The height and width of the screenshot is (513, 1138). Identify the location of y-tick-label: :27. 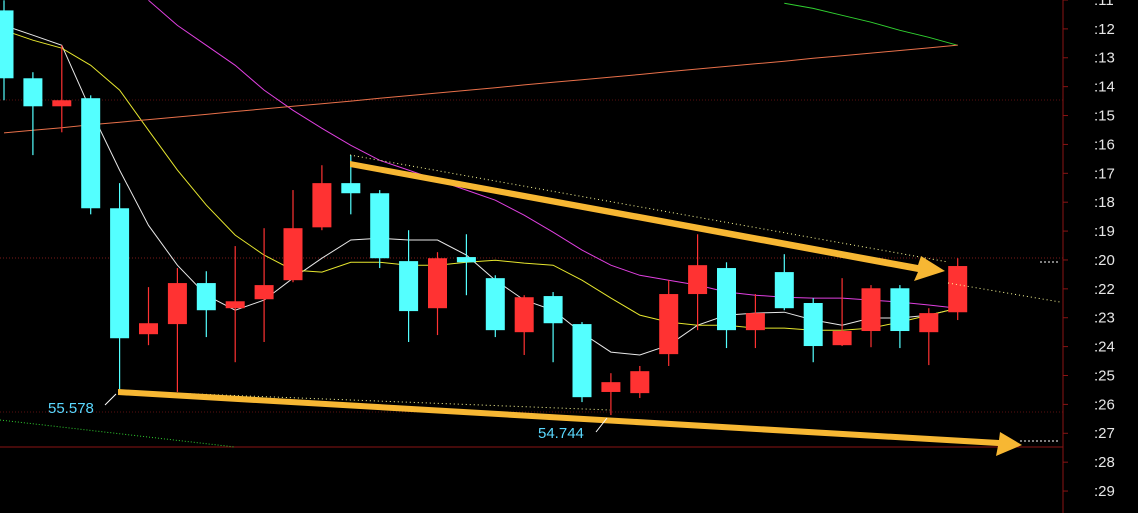
(1104, 433).